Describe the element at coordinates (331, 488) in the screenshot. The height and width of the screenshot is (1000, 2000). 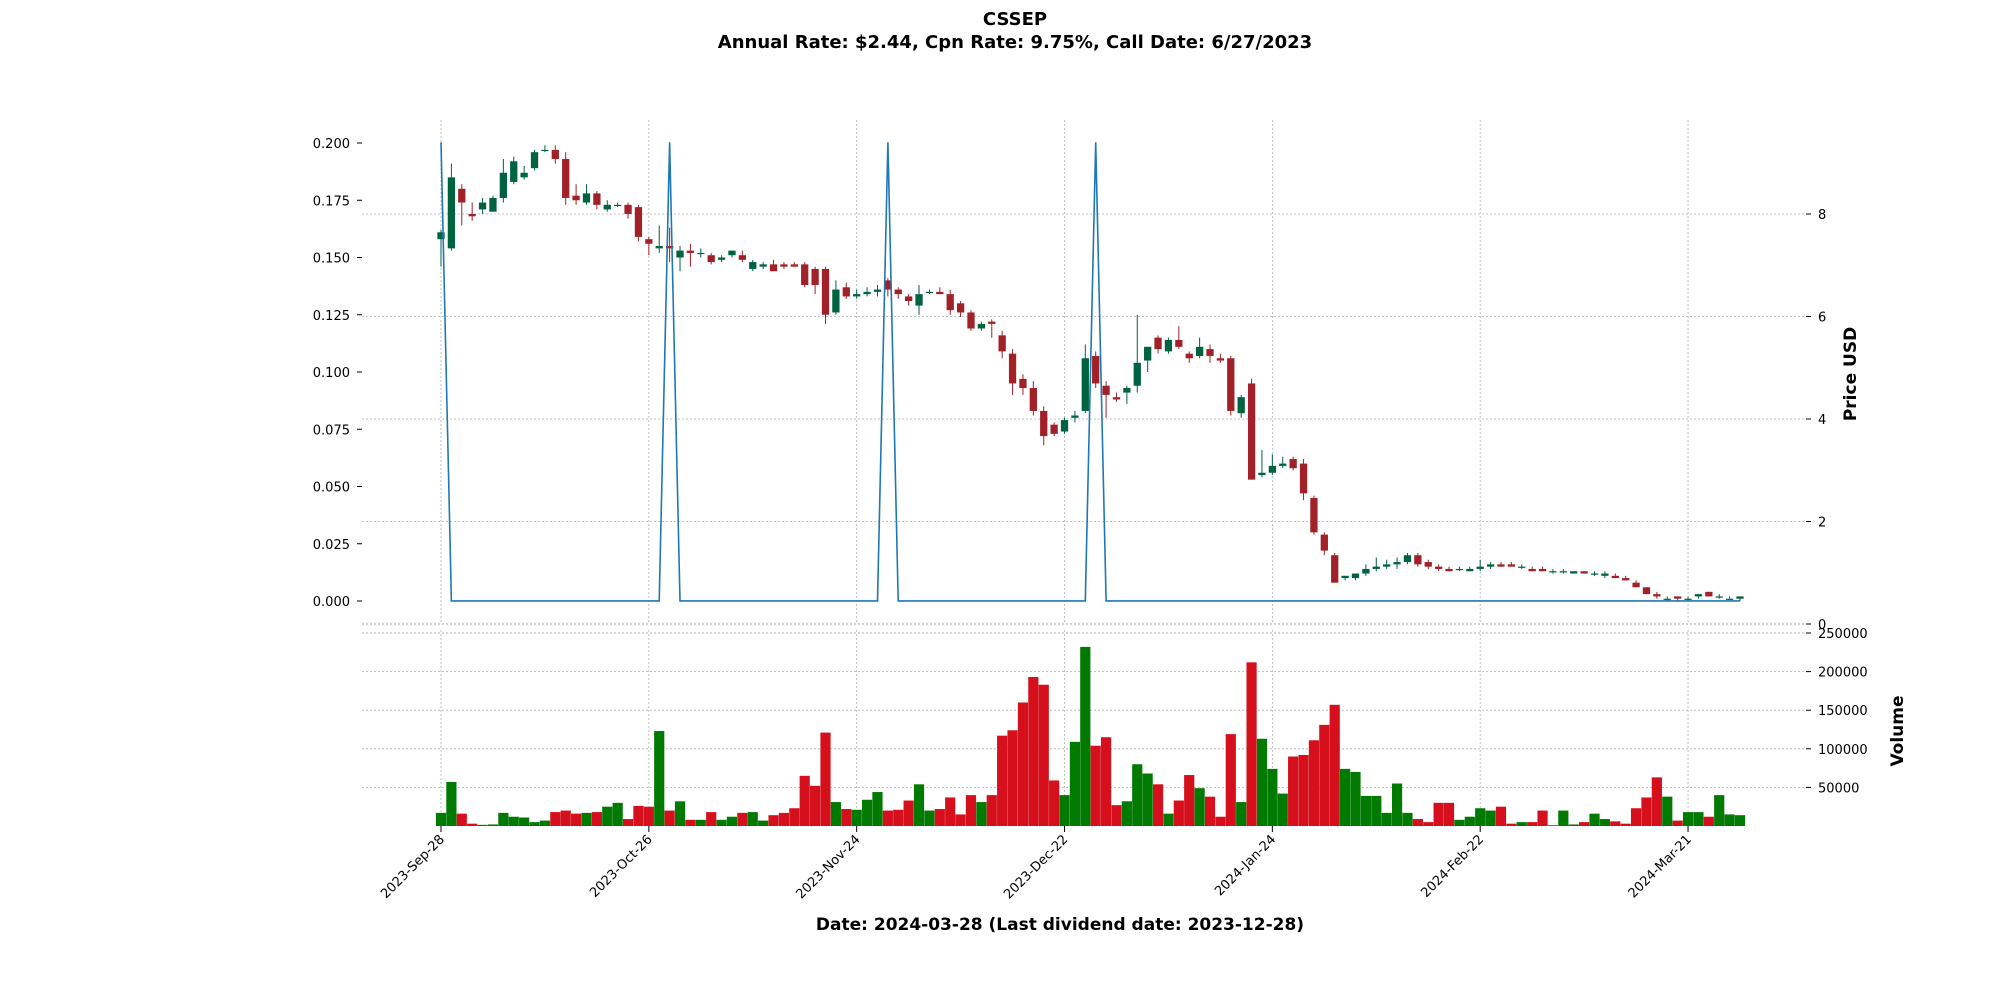
I see `left-tick-label: 0.050` at that location.